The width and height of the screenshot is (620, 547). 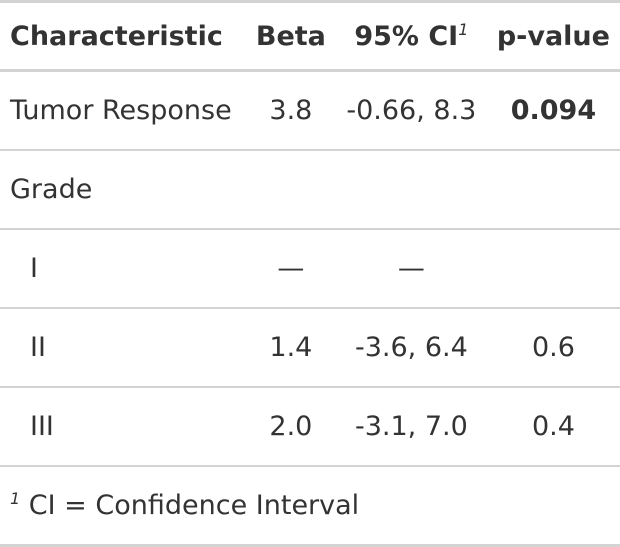 I want to click on header-beta: Beta, so click(x=290, y=36).